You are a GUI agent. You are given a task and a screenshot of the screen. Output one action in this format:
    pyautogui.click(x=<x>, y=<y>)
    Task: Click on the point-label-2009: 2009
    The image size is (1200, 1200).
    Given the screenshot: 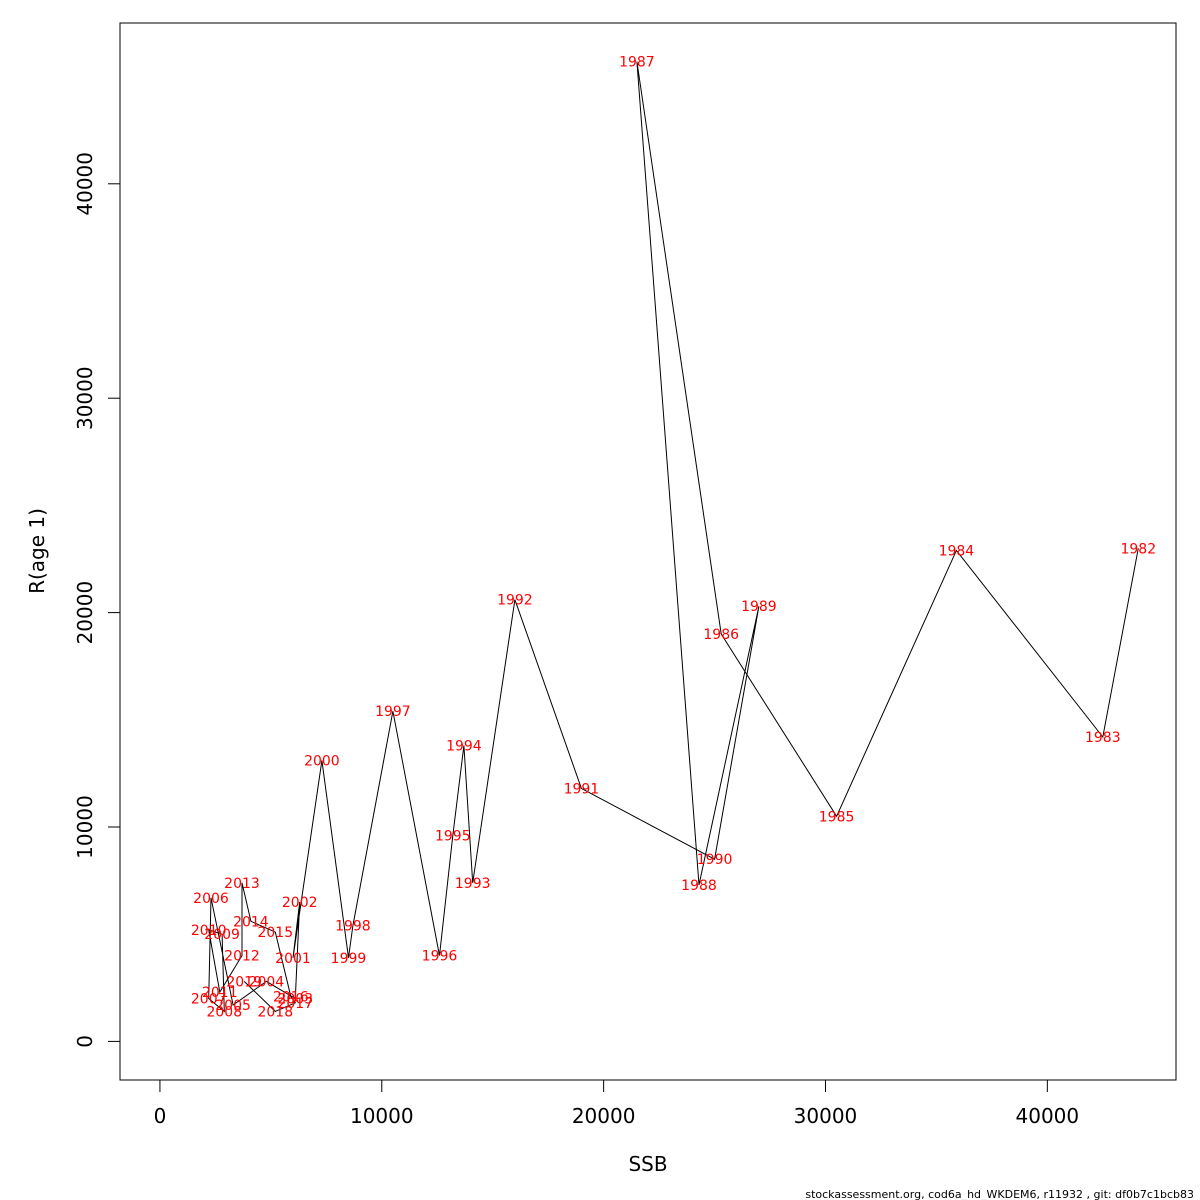 What is the action you would take?
    pyautogui.click(x=222, y=935)
    